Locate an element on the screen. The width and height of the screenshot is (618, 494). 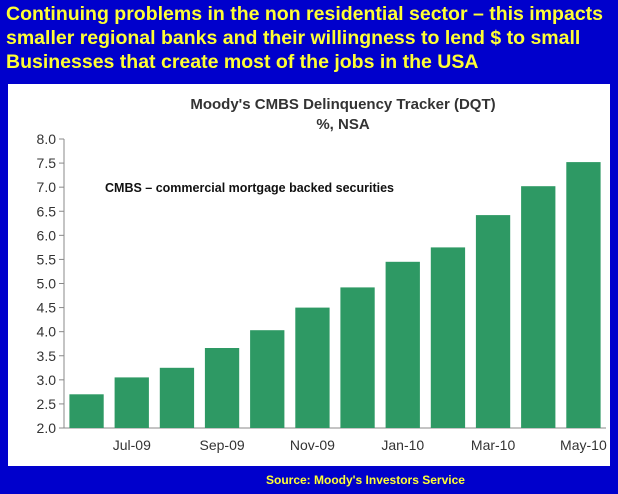
x-tick-label: Sep-09 is located at coordinates (222, 445).